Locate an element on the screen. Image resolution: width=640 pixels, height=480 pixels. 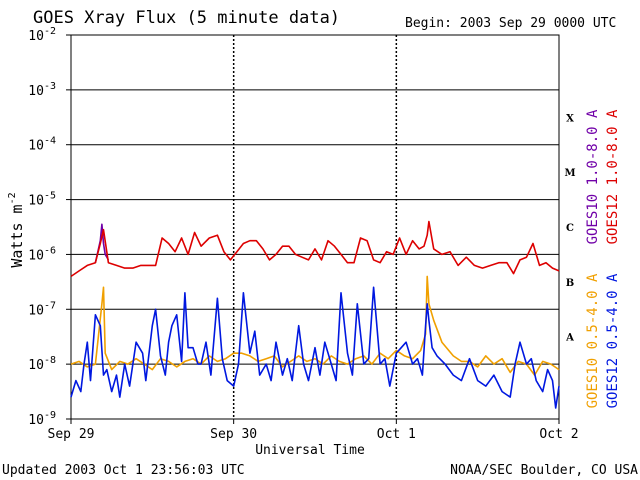
flare-class-label: M is located at coordinates (569, 173).